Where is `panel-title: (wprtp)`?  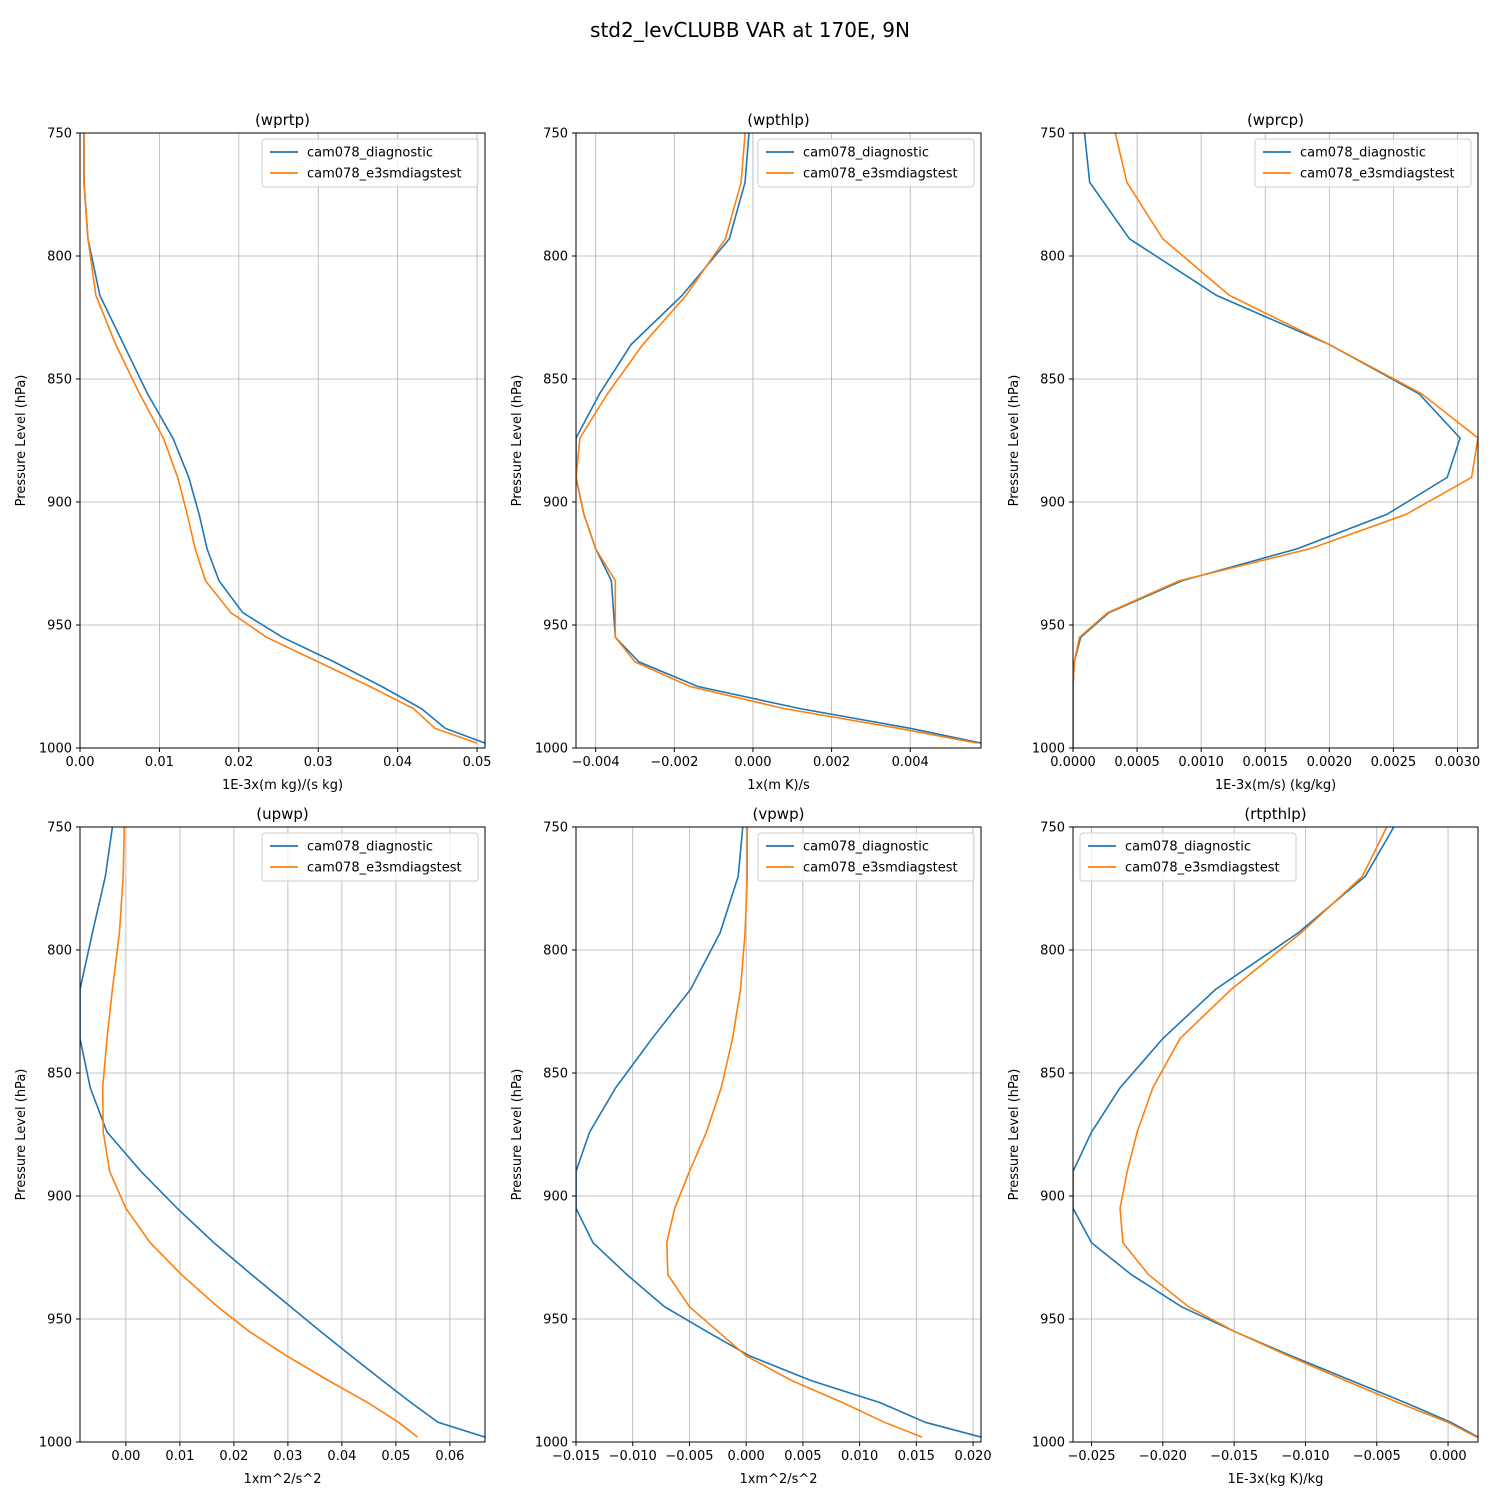
panel-title: (wprtp) is located at coordinates (282, 120).